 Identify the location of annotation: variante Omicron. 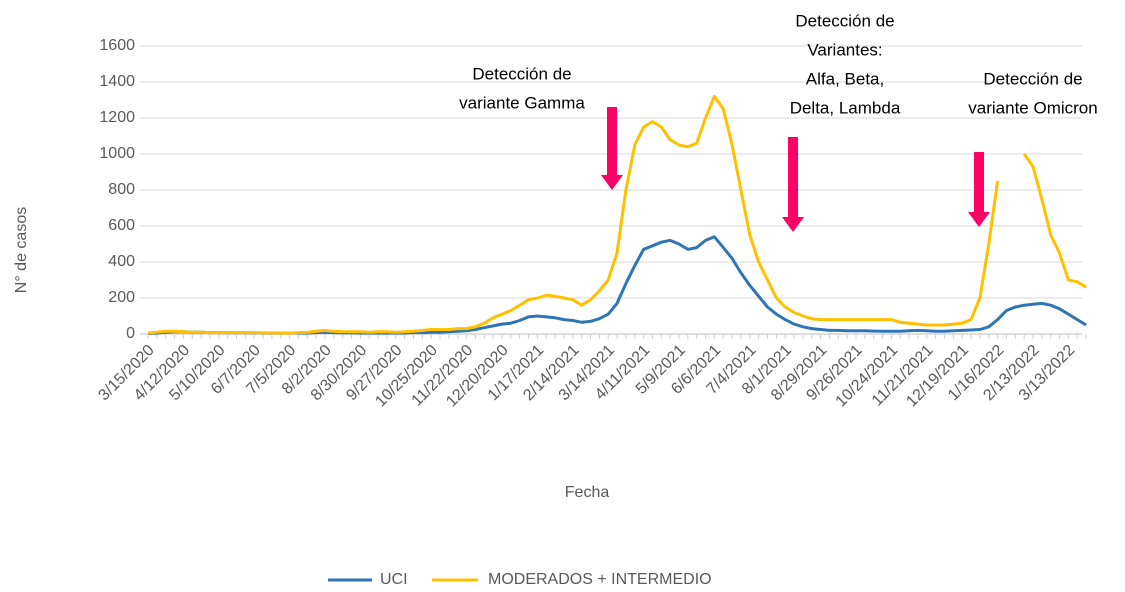
(1032, 107).